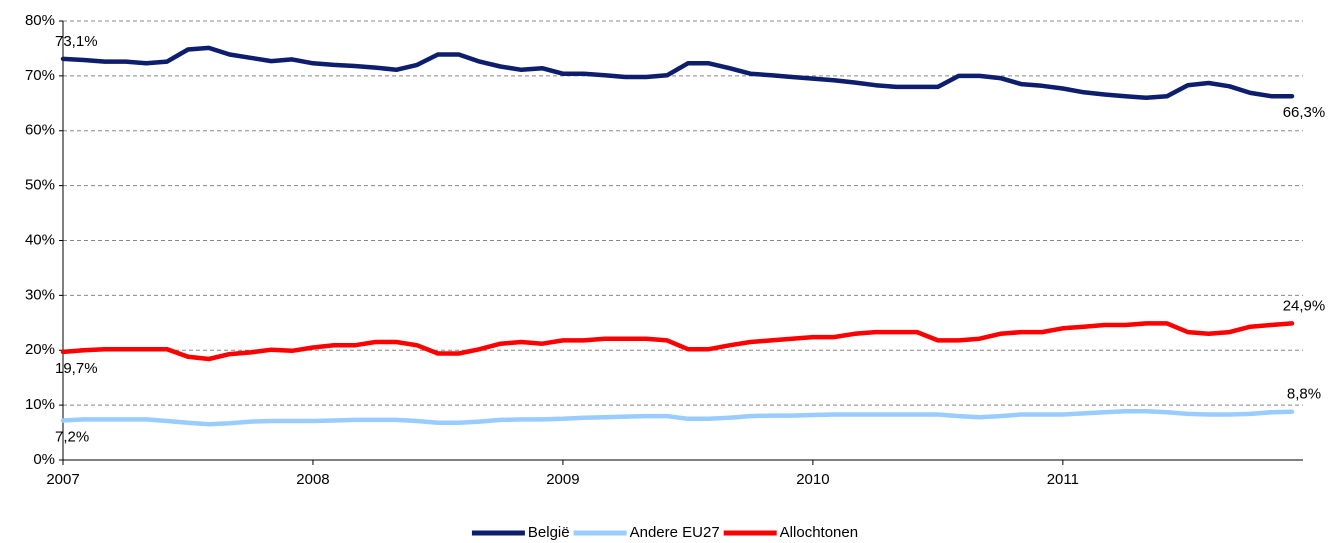 The width and height of the screenshot is (1331, 543). Describe the element at coordinates (40, 130) in the screenshot. I see `y-tick-label: 60%` at that location.